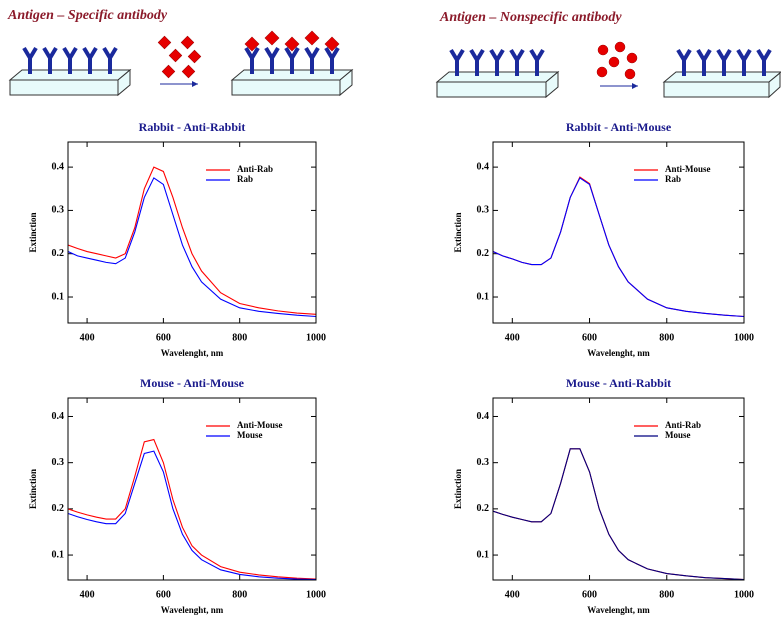  What do you see at coordinates (181, 63) in the screenshot?
I see `diagram-specific` at bounding box center [181, 63].